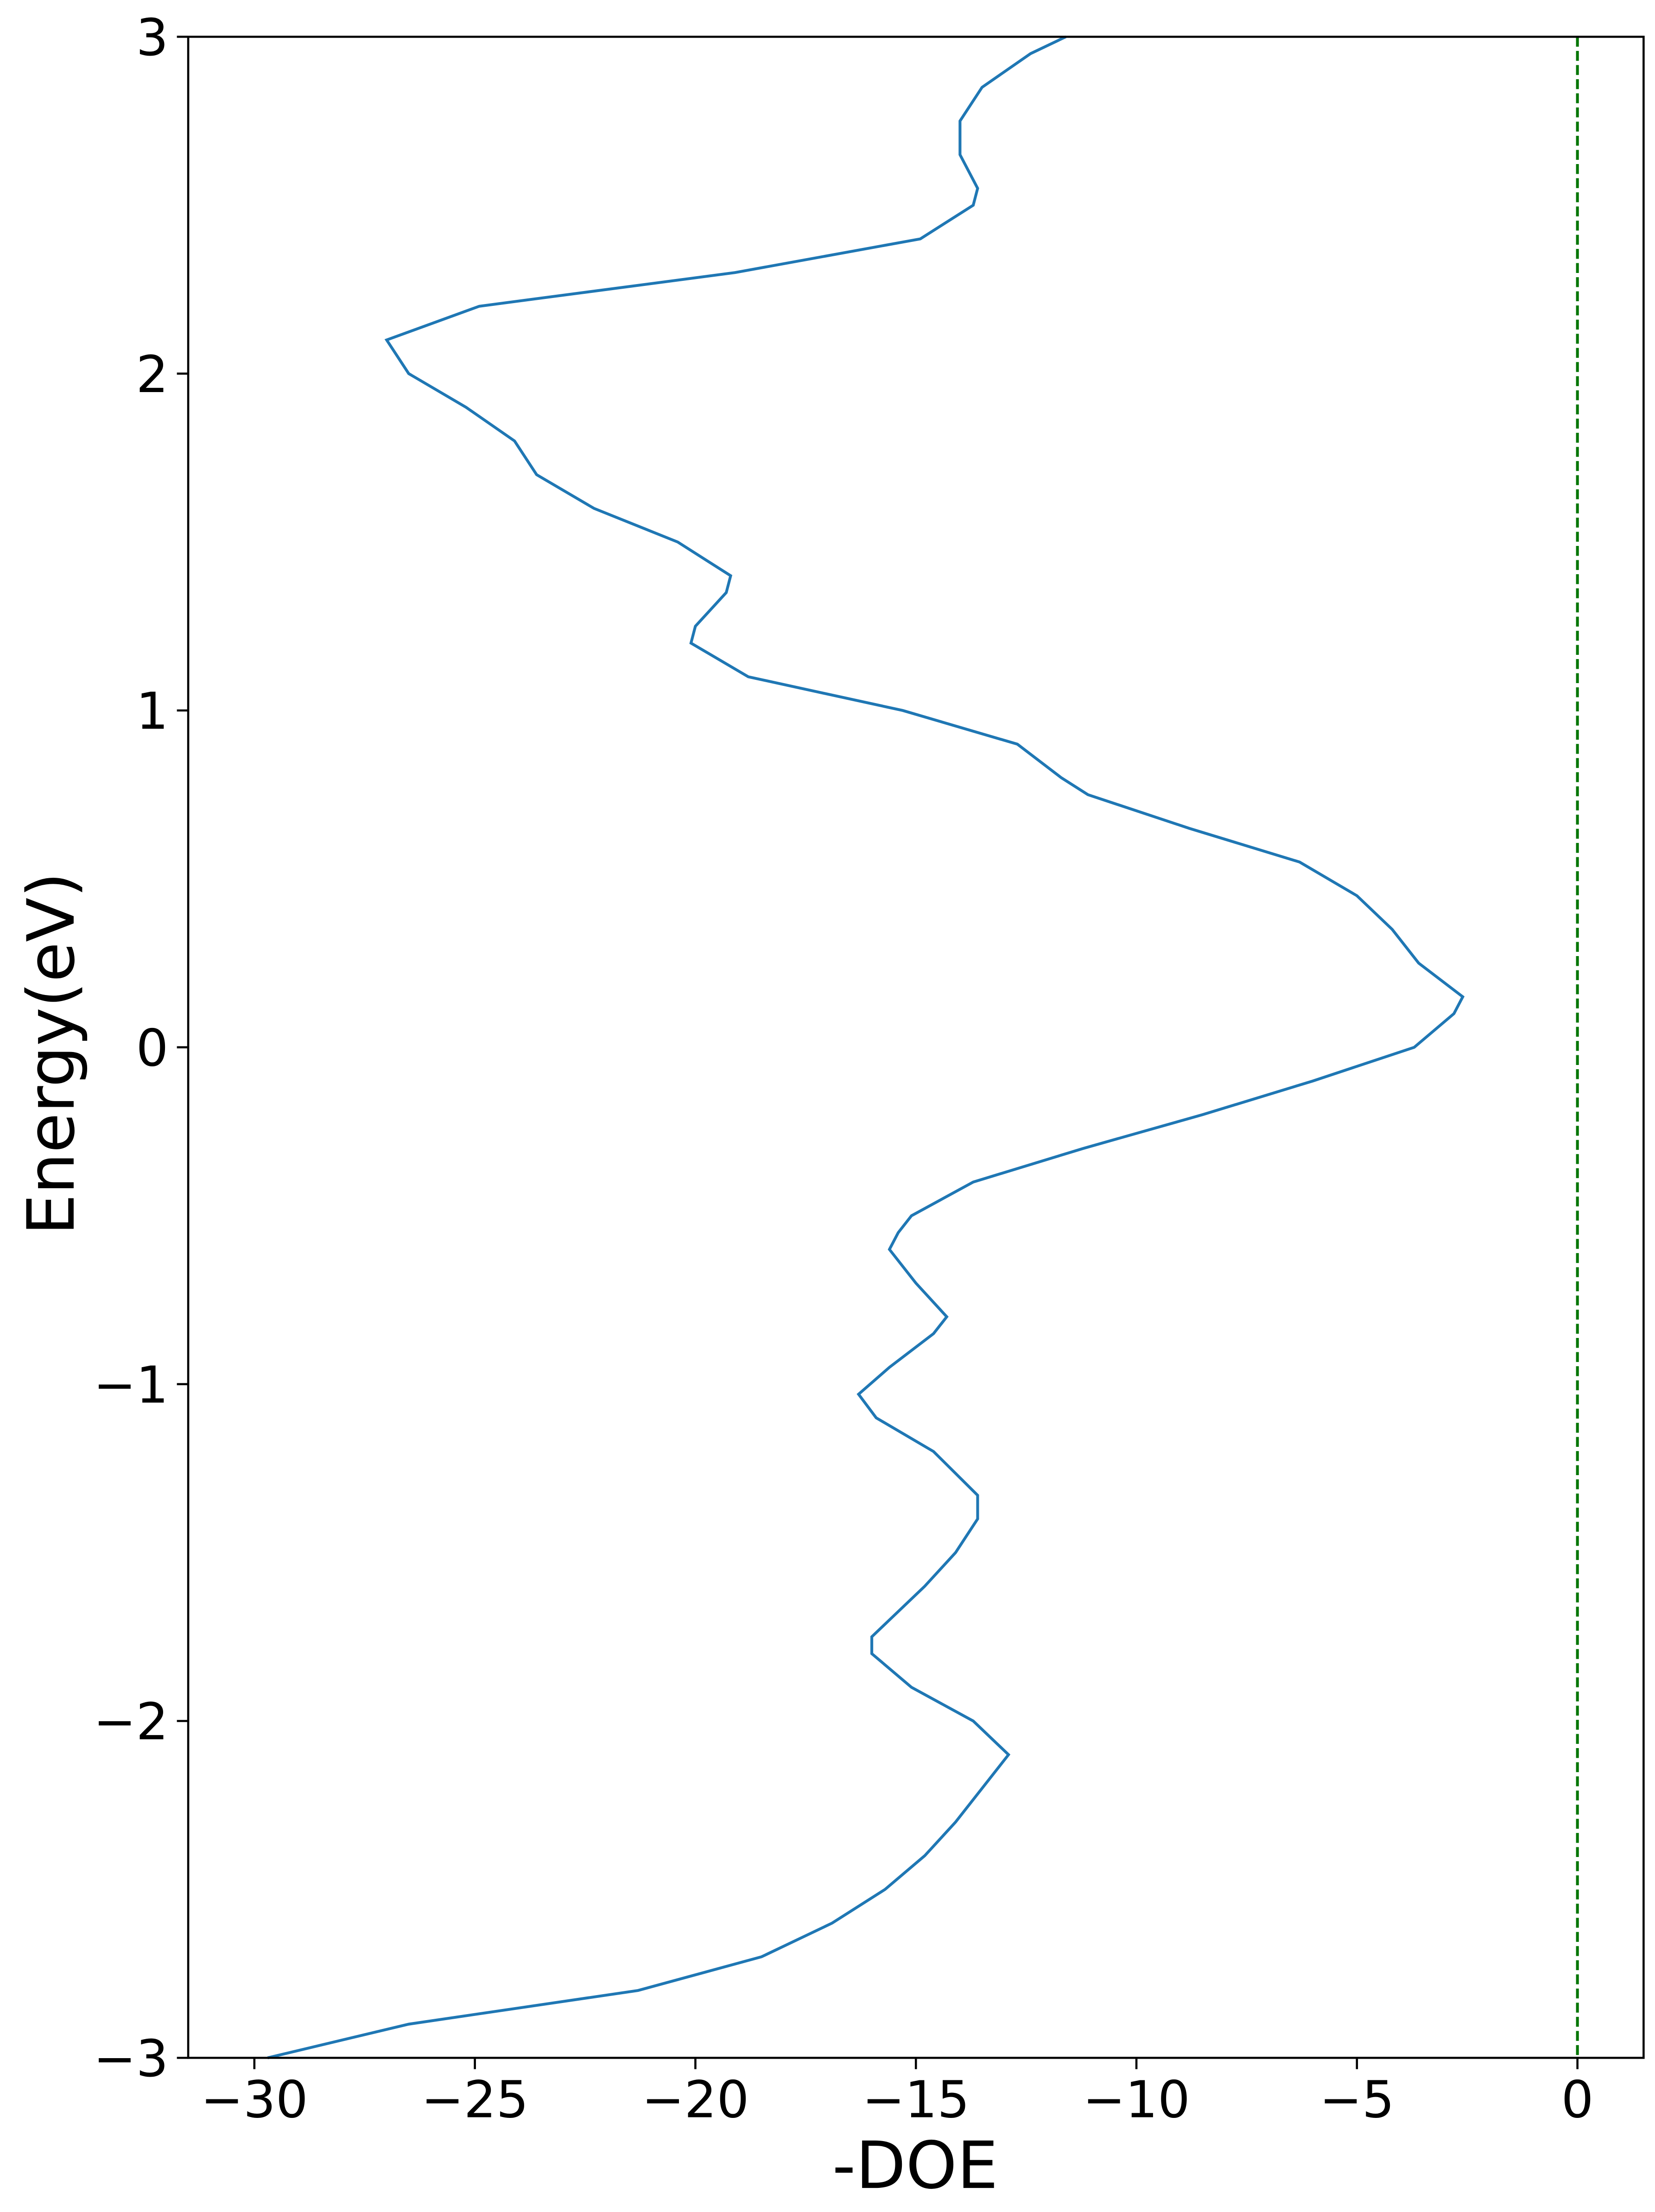  Describe the element at coordinates (1577, 2100) in the screenshot. I see `x-tick-label: 0` at that location.